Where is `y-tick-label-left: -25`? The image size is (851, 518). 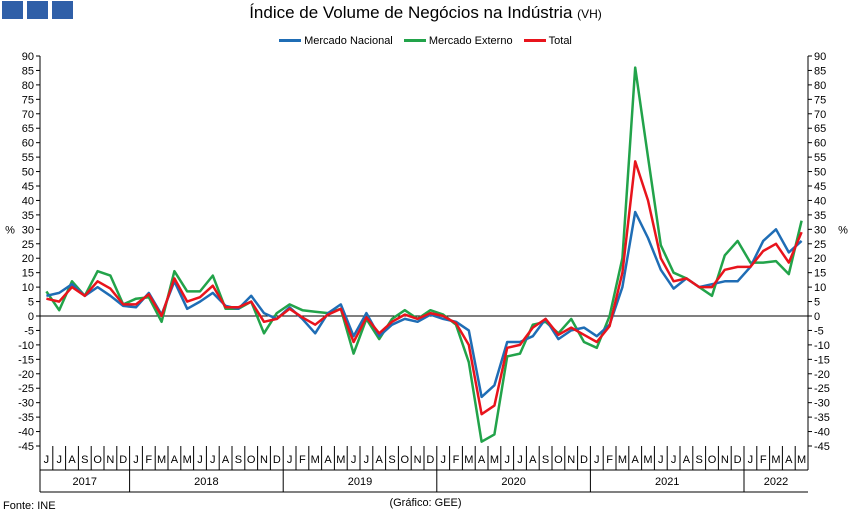
y-tick-label-left: -25 is located at coordinates (26, 389).